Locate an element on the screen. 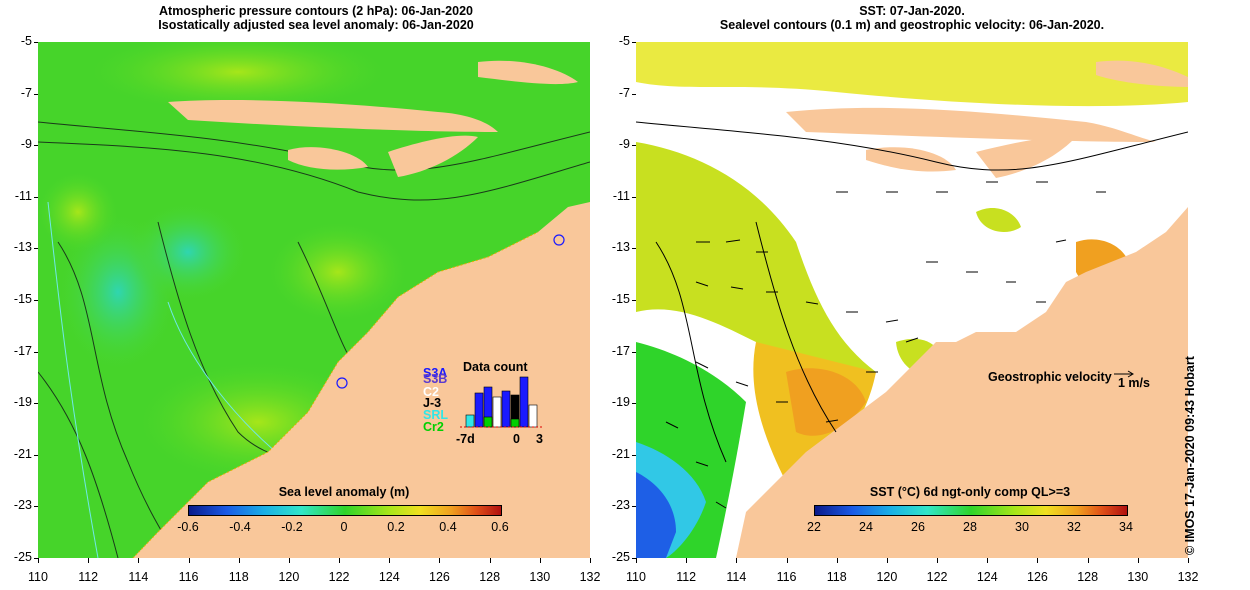 Image resolution: width=1250 pixels, height=590 pixels. left-lat-tick-9: -23 is located at coordinates (22, 505).